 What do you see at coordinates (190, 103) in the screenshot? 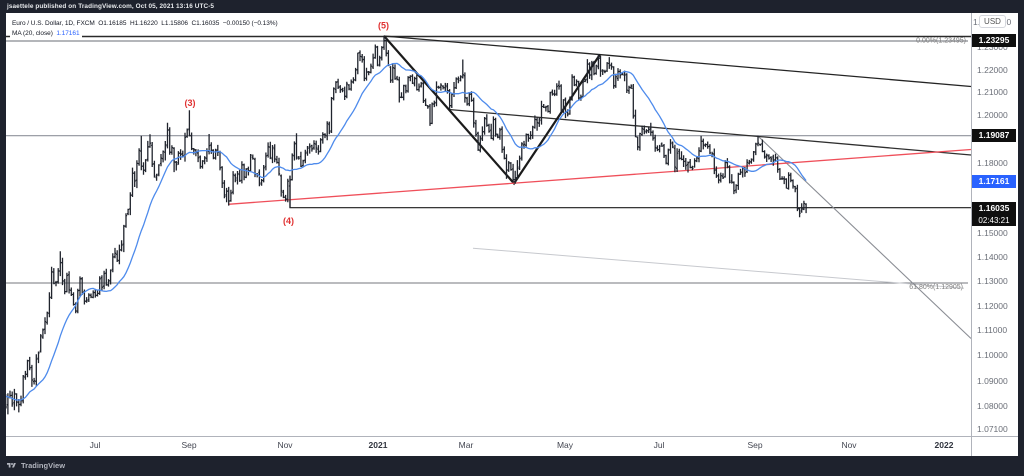
I see `svg-text: (3)` at bounding box center [190, 103].